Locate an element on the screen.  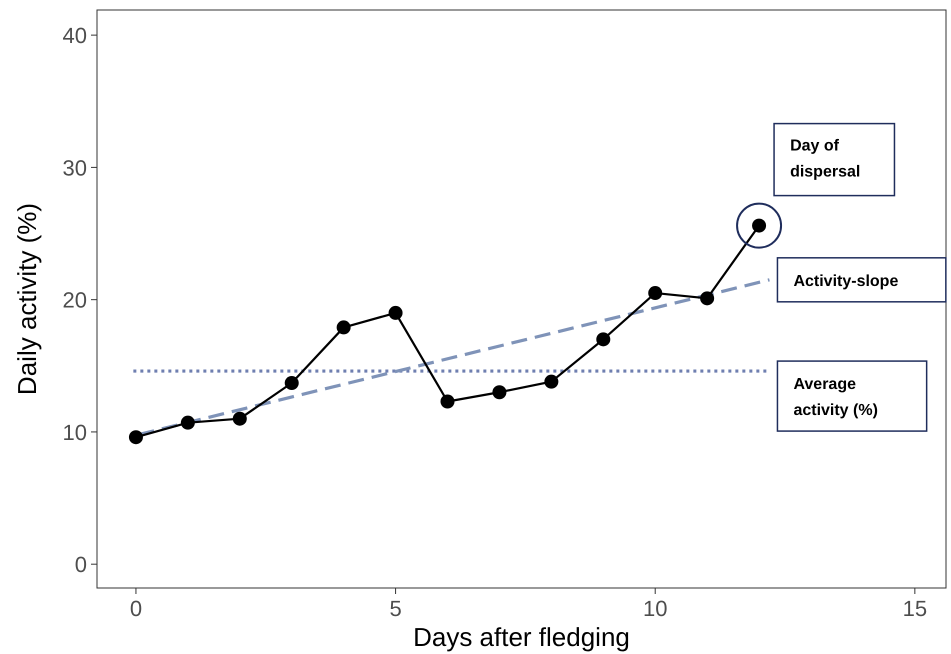
x-tick-label: 5 is located at coordinates (395, 608).